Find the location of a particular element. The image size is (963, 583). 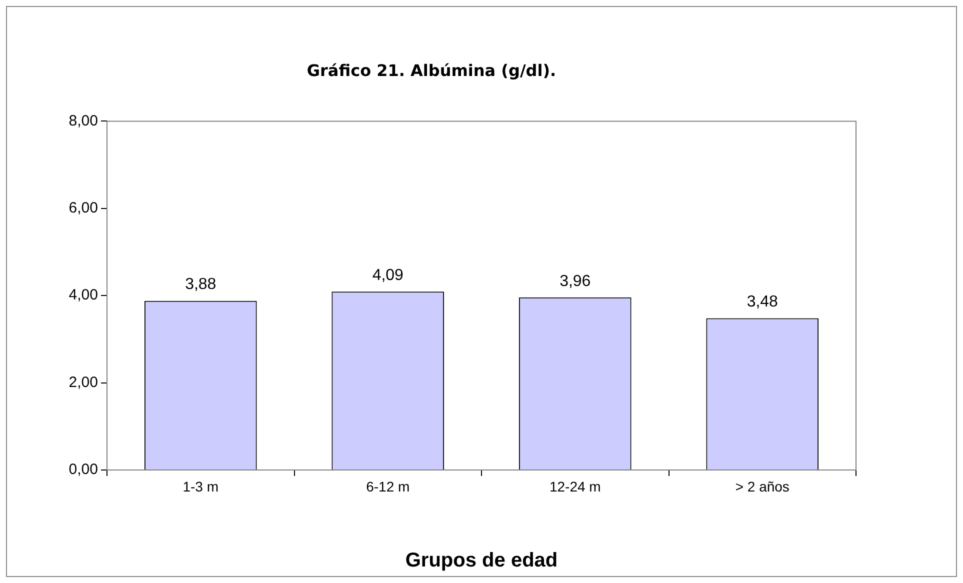

data-label: 4,09 is located at coordinates (388, 275).